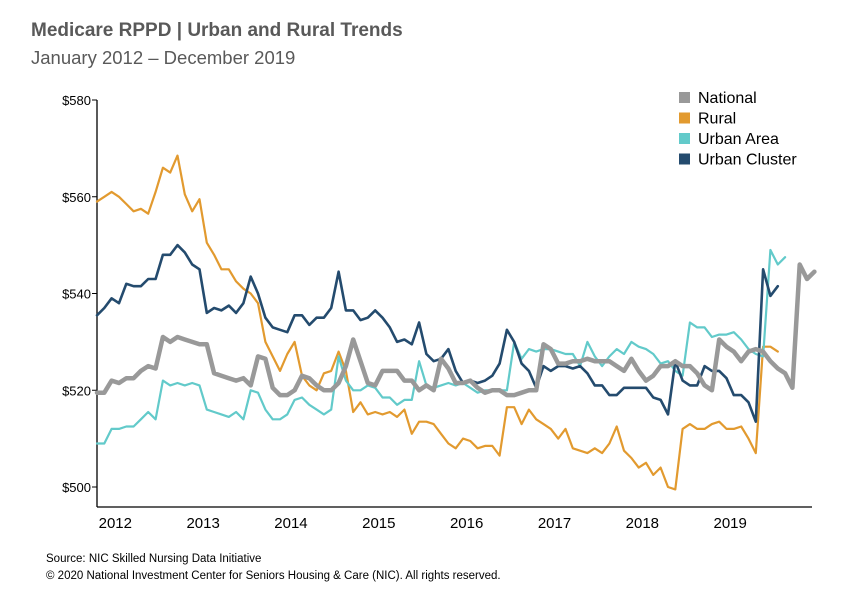 This screenshot has height=591, width=858. Describe the element at coordinates (217, 30) in the screenshot. I see `chart-title: Medicare RPPD | Urban and Rural Trends` at that location.